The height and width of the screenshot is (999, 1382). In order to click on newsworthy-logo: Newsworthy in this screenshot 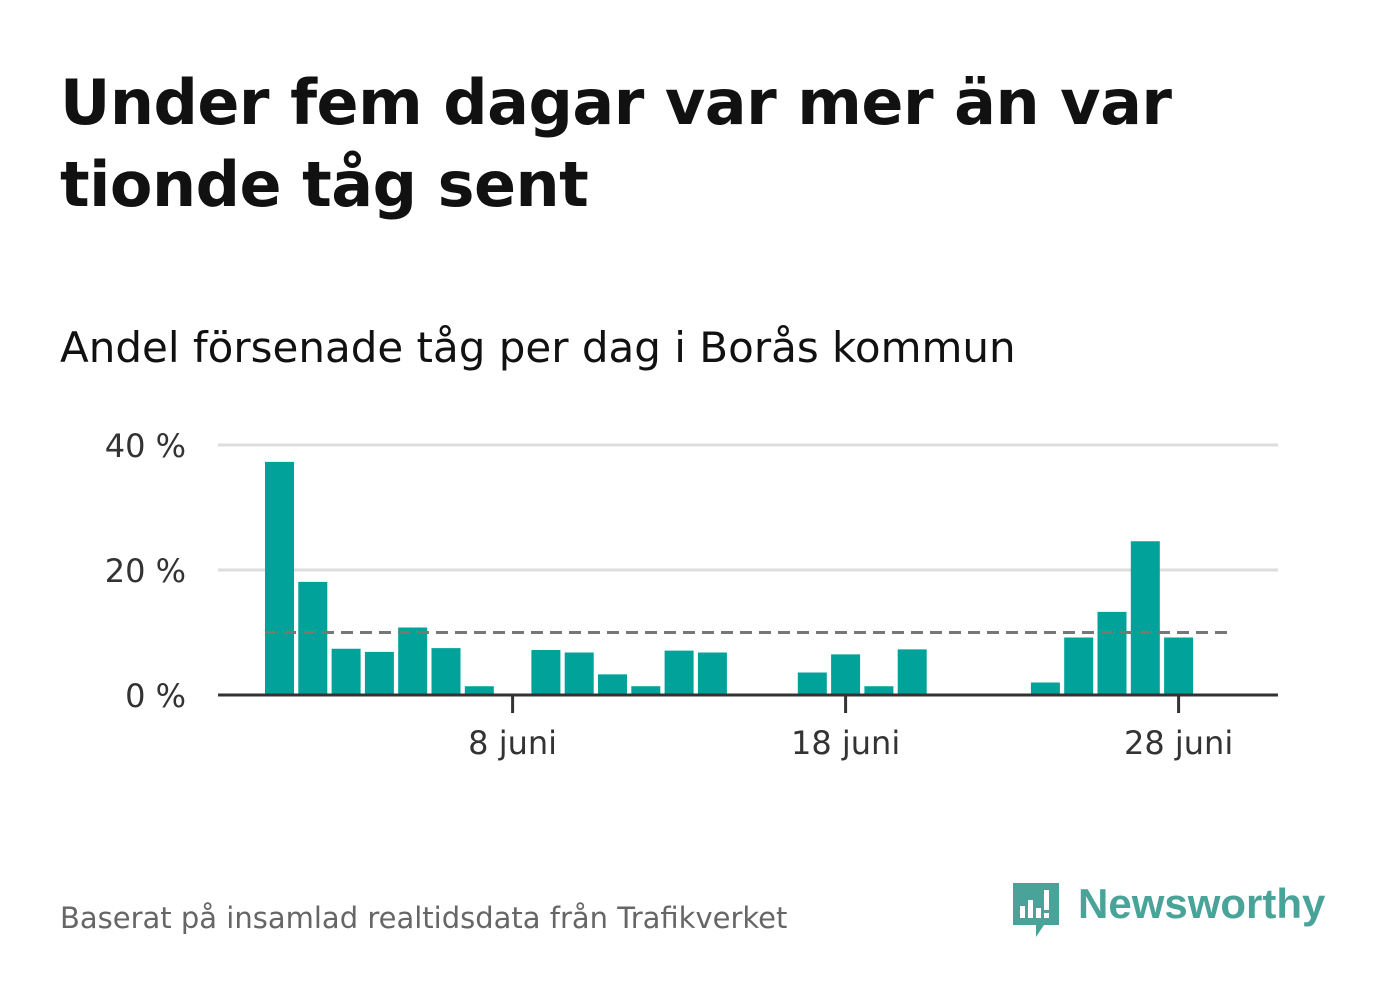, I will do `click(1170, 910)`.